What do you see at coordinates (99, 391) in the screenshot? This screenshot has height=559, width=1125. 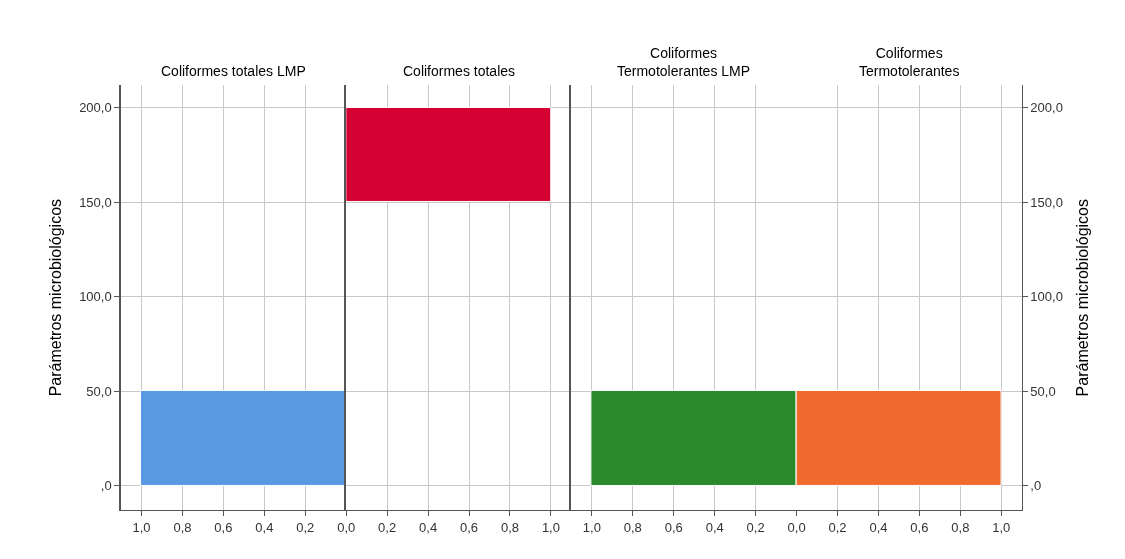 I see `y-tick-label: 50,0` at bounding box center [99, 391].